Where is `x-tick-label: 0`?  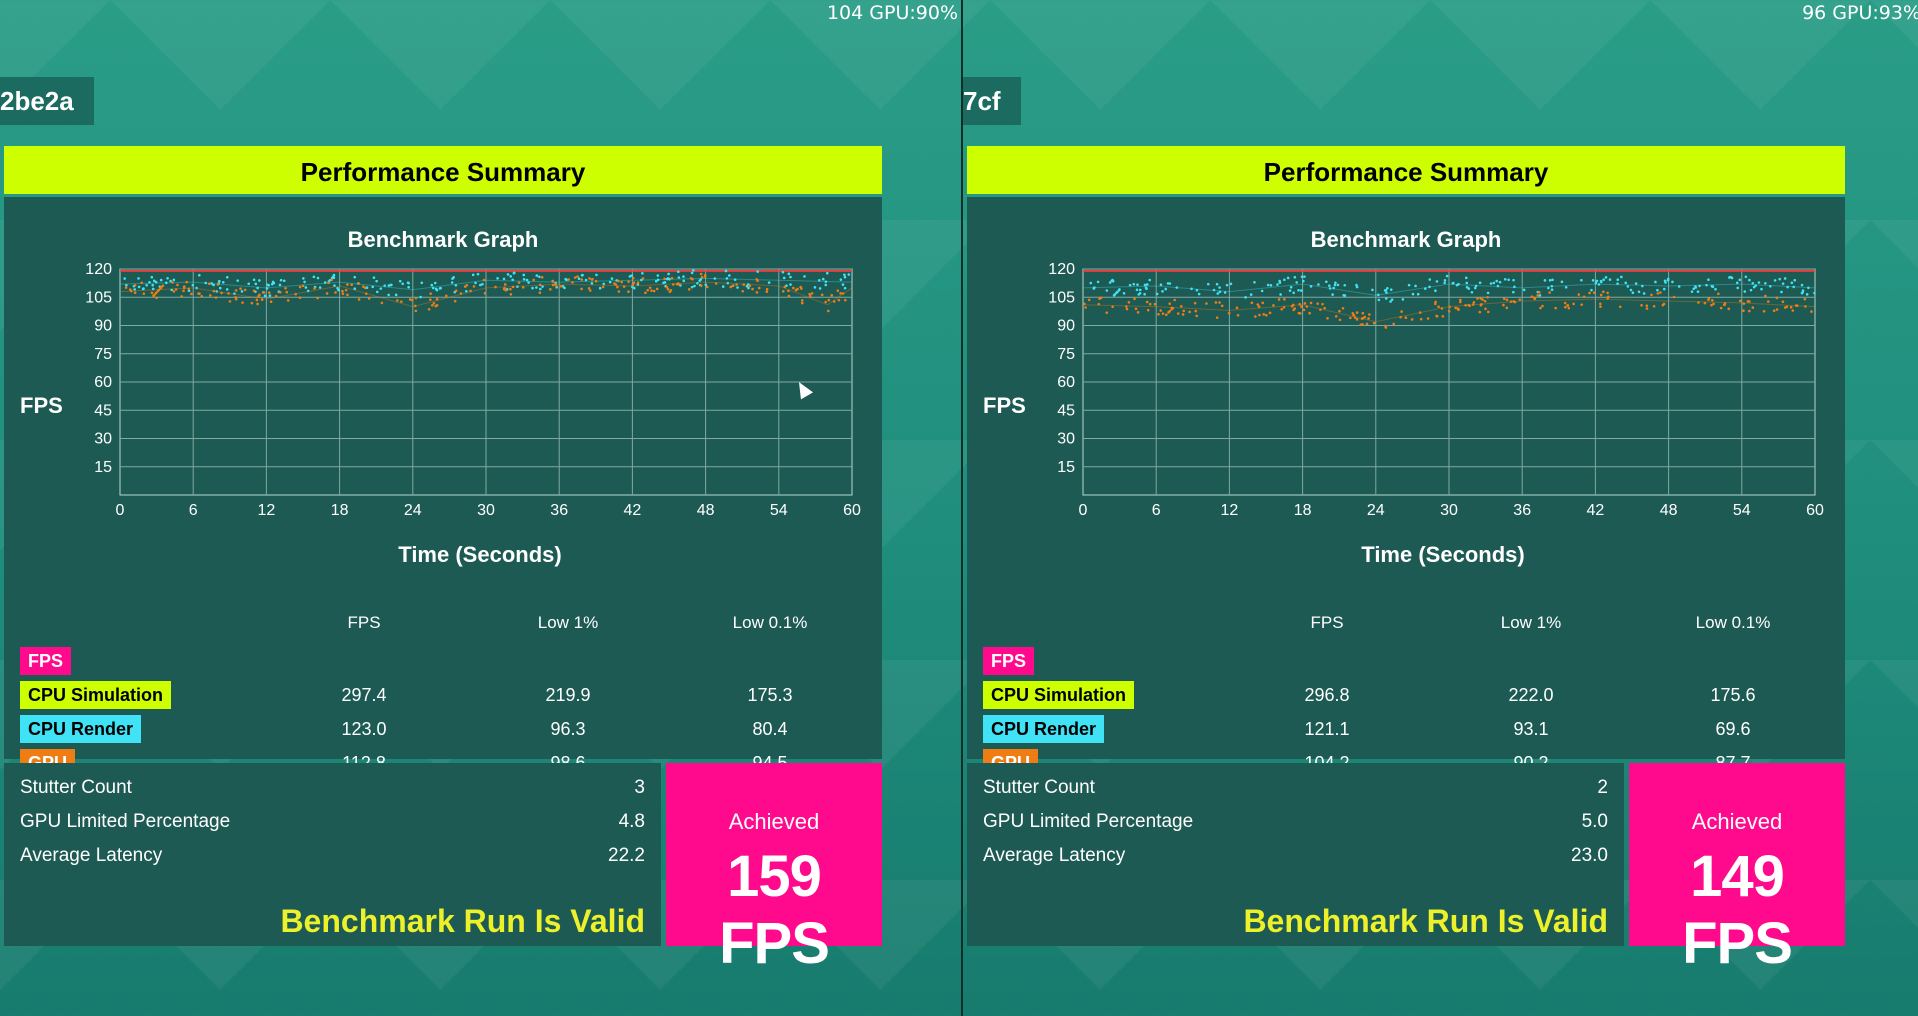
x-tick-label: 0 is located at coordinates (120, 509).